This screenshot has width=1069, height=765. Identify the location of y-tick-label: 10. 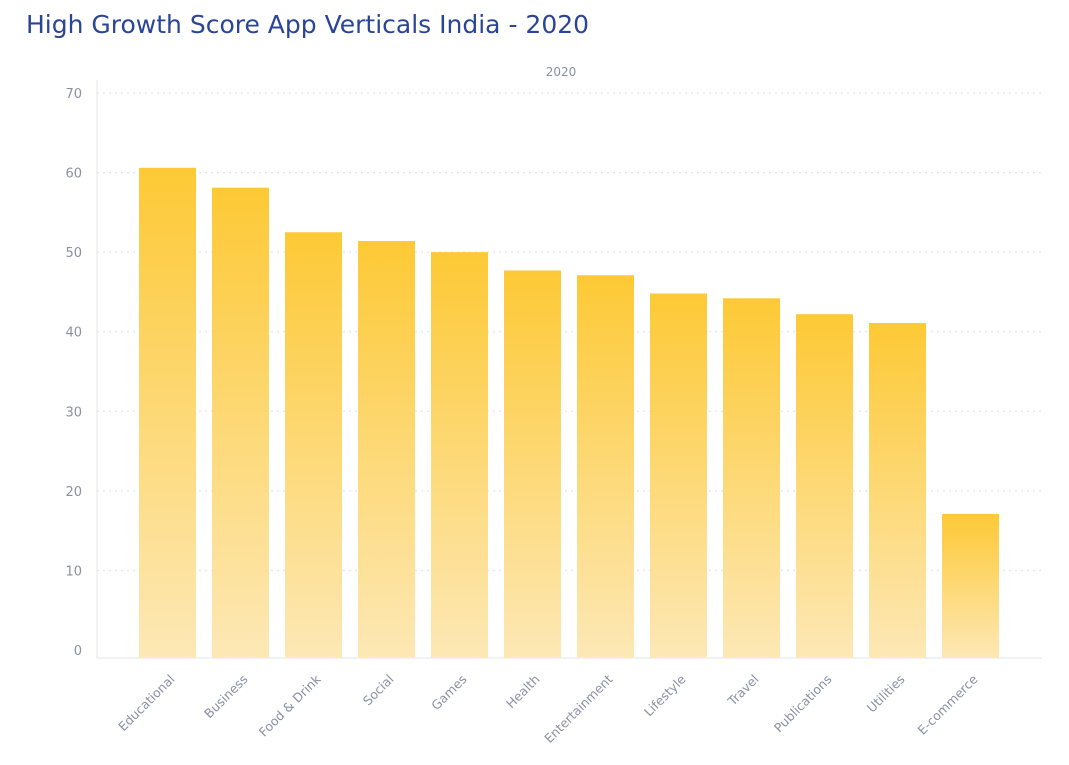
(73, 571).